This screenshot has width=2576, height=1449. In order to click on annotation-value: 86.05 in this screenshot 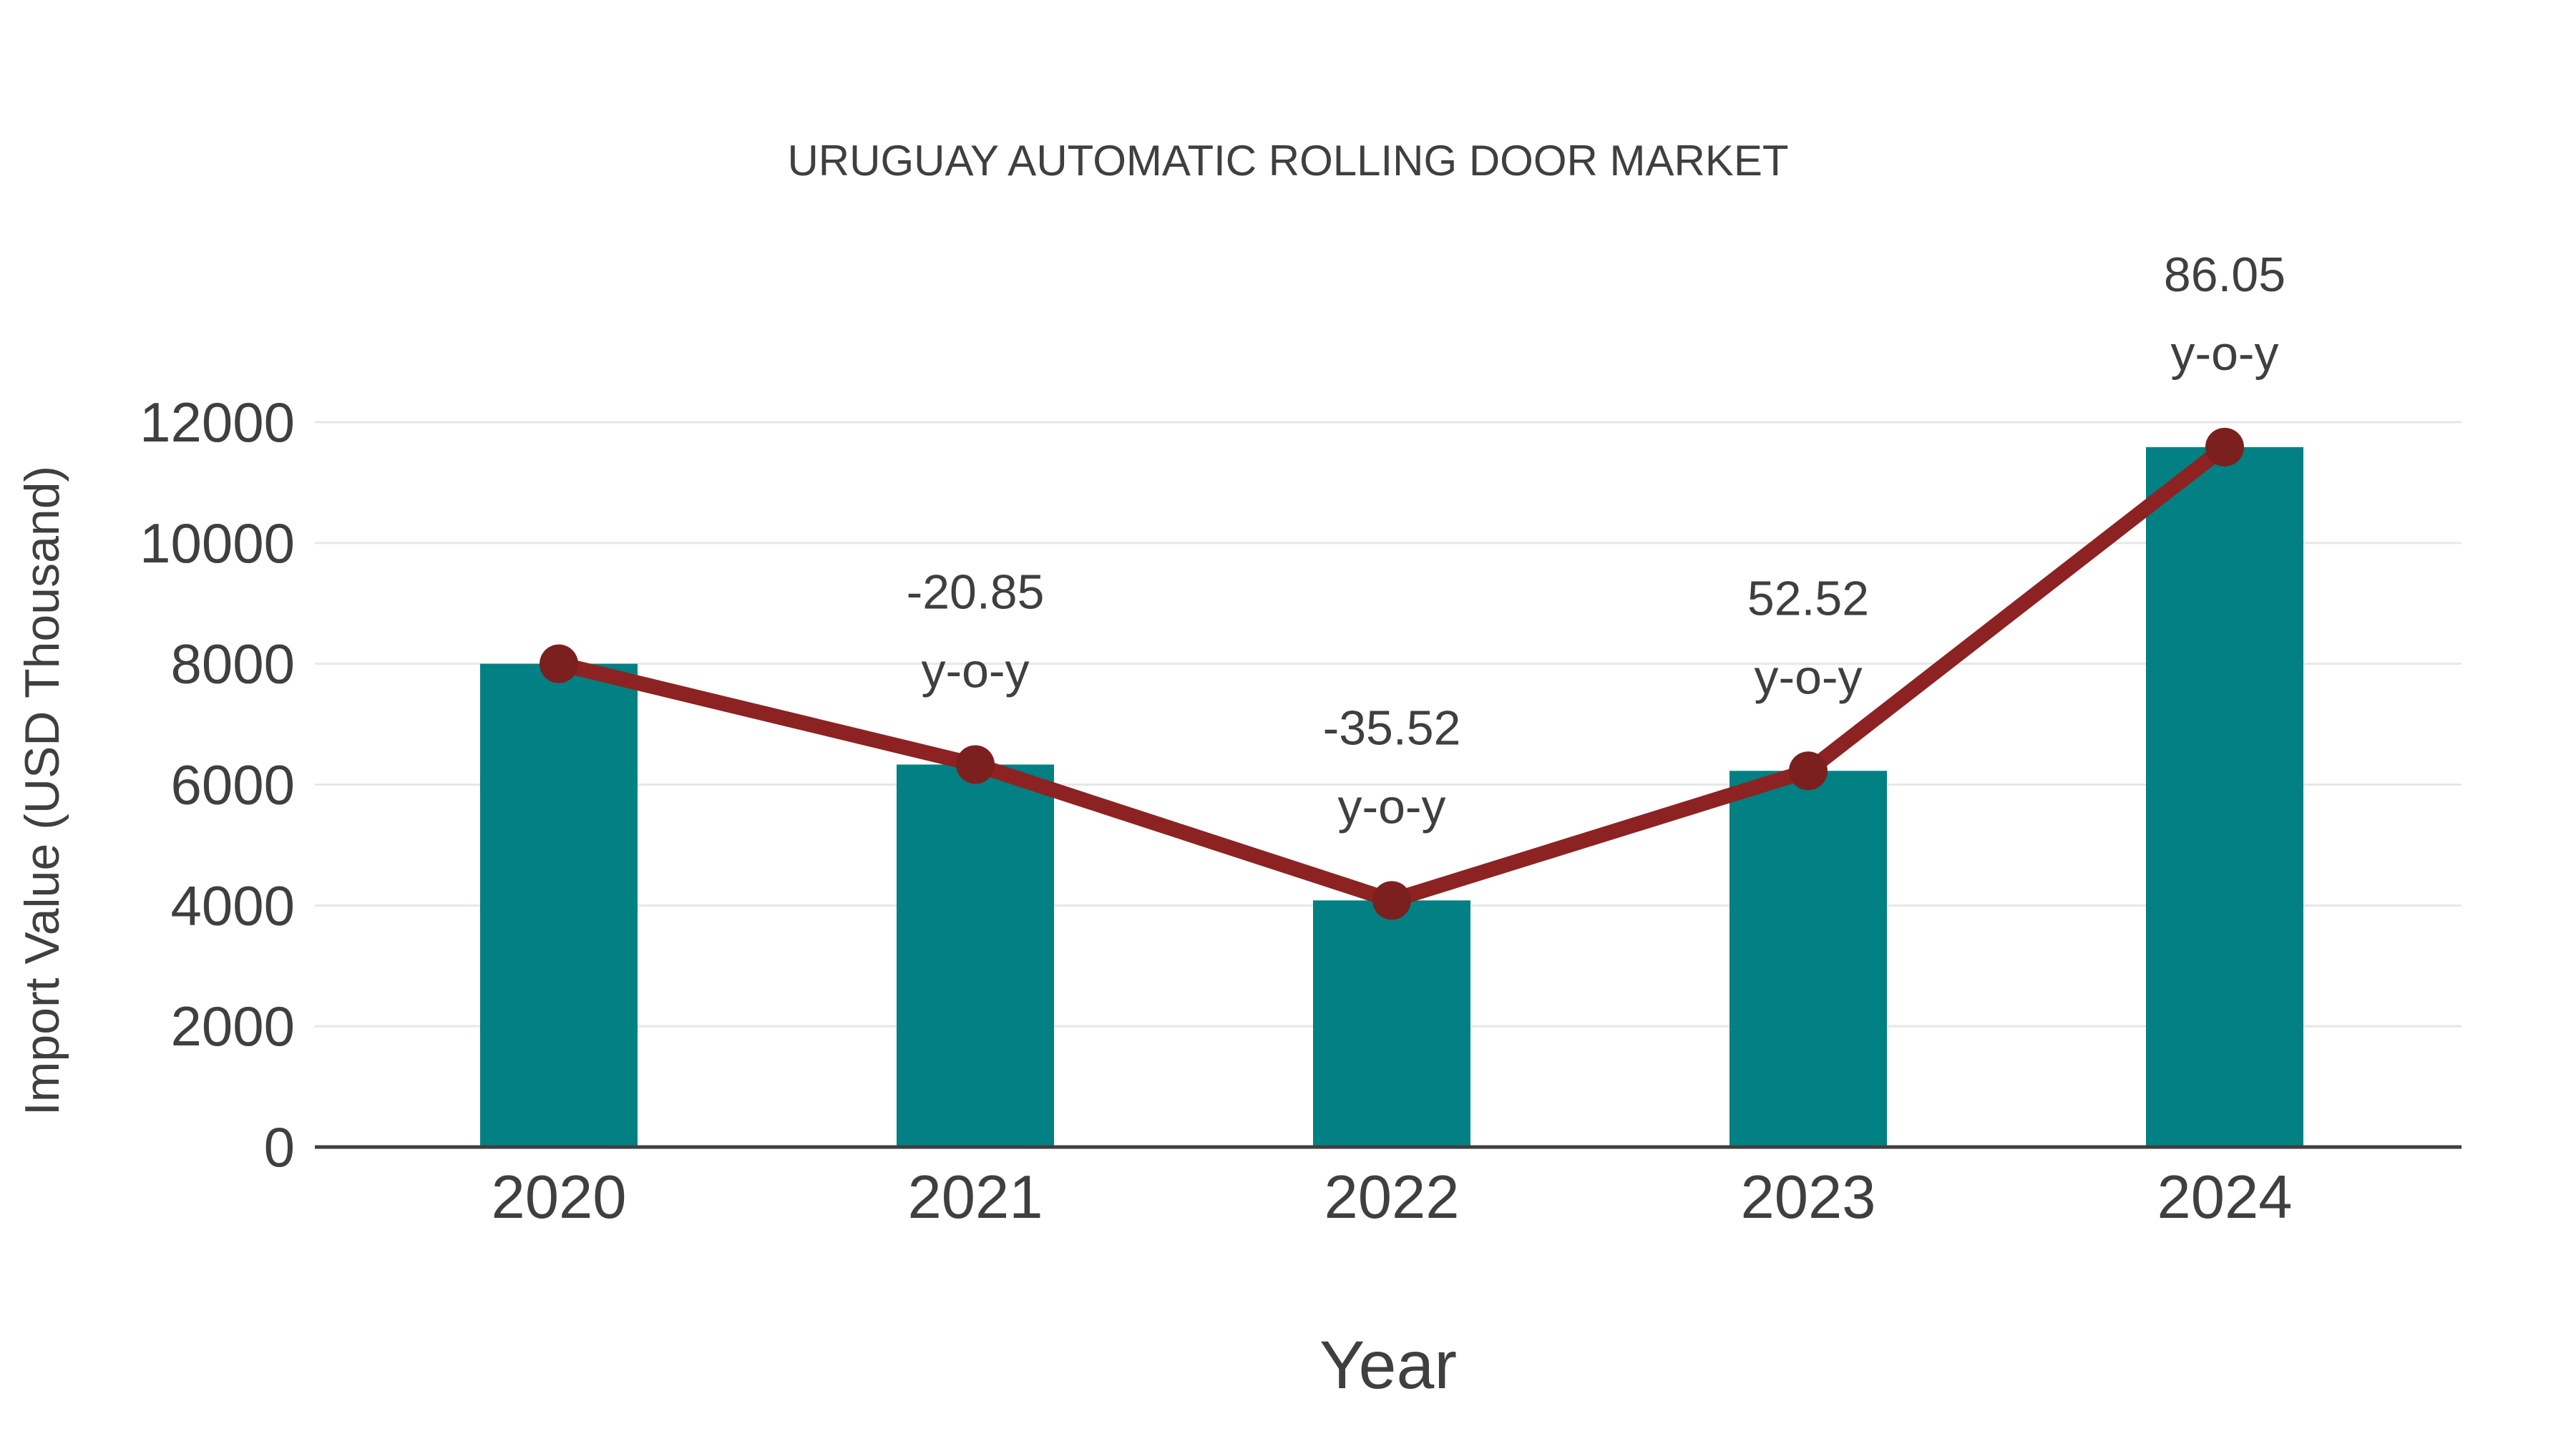, I will do `click(2224, 275)`.